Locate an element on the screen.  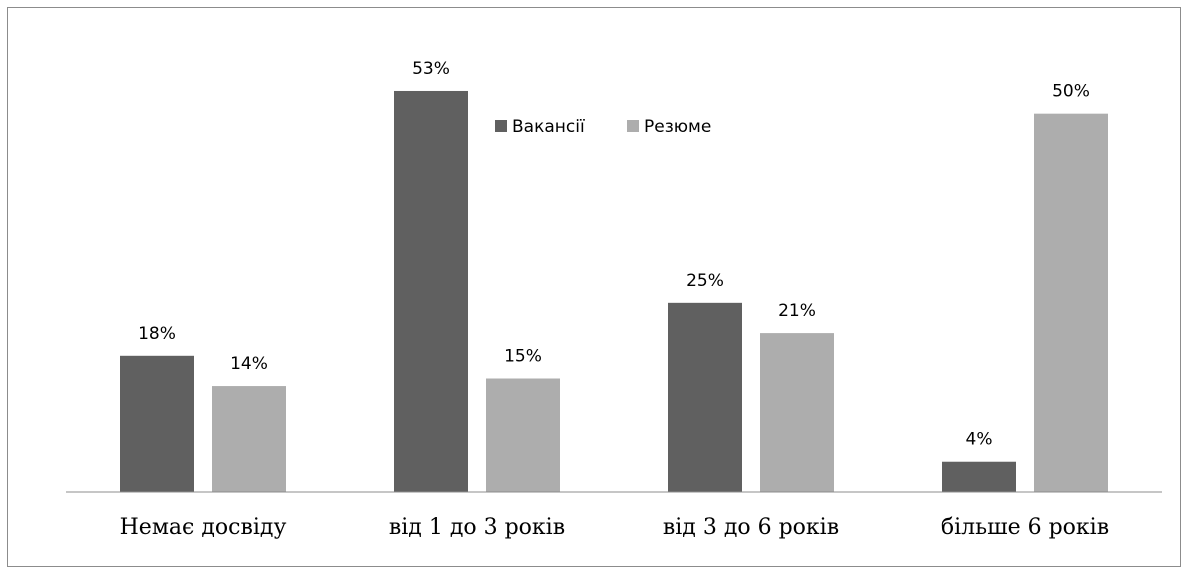
legend-label-vacancies: Вакансії is located at coordinates (548, 127).